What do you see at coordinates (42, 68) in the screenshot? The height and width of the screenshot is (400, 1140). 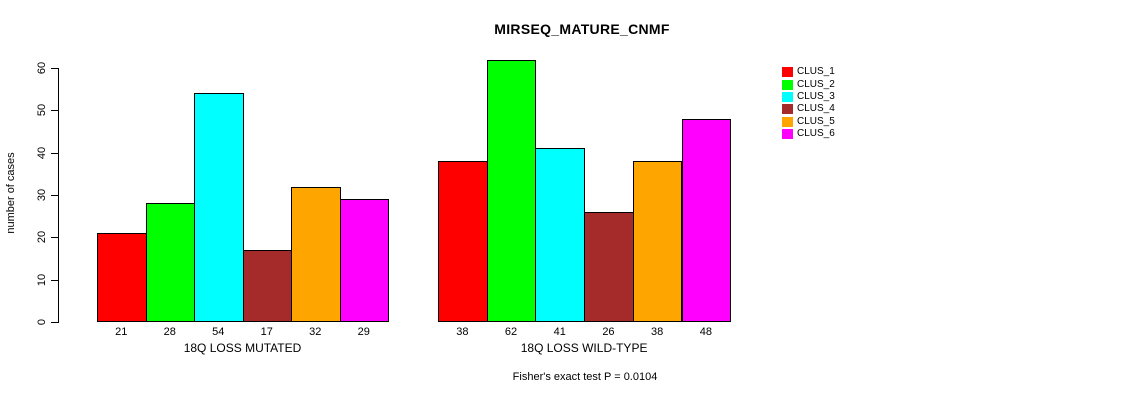 I see `y-axis-tick-label: 60` at bounding box center [42, 68].